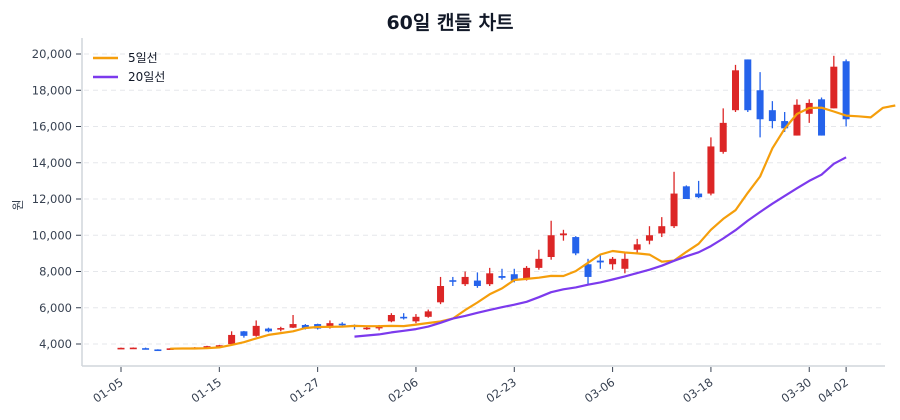  I want to click on y-tick-label: 4,000, so click(55, 344).